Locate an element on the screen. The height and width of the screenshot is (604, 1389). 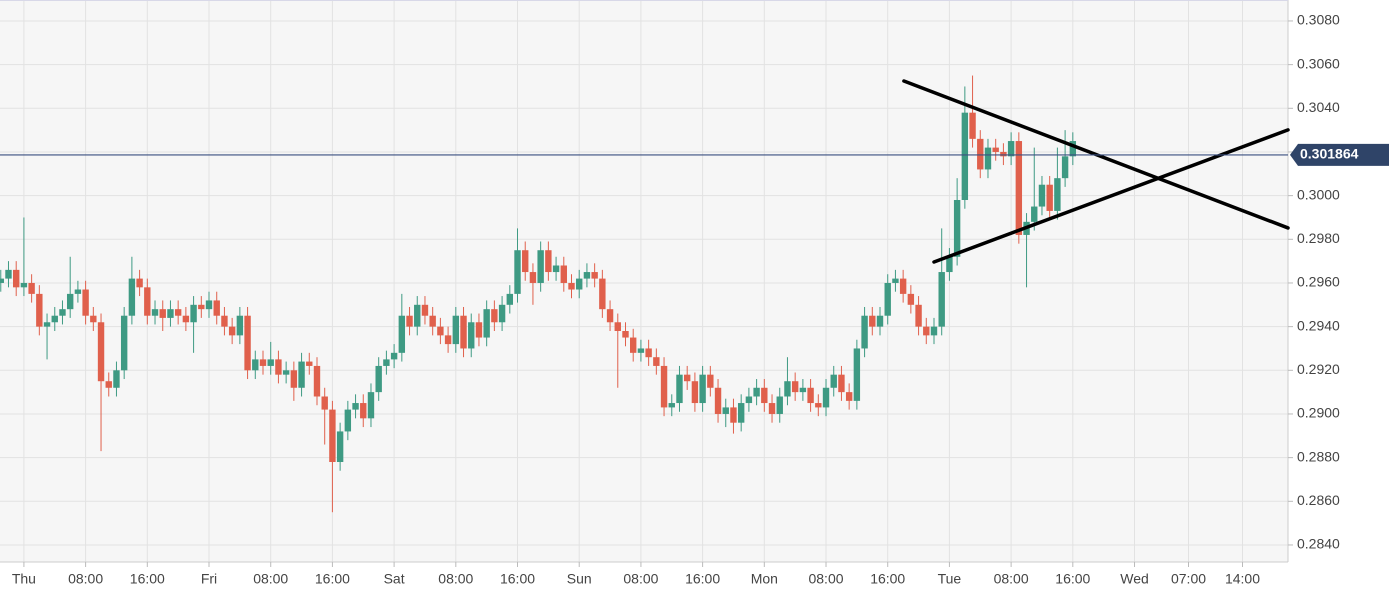
y-tick-label: 0.3080 is located at coordinates (1318, 20).